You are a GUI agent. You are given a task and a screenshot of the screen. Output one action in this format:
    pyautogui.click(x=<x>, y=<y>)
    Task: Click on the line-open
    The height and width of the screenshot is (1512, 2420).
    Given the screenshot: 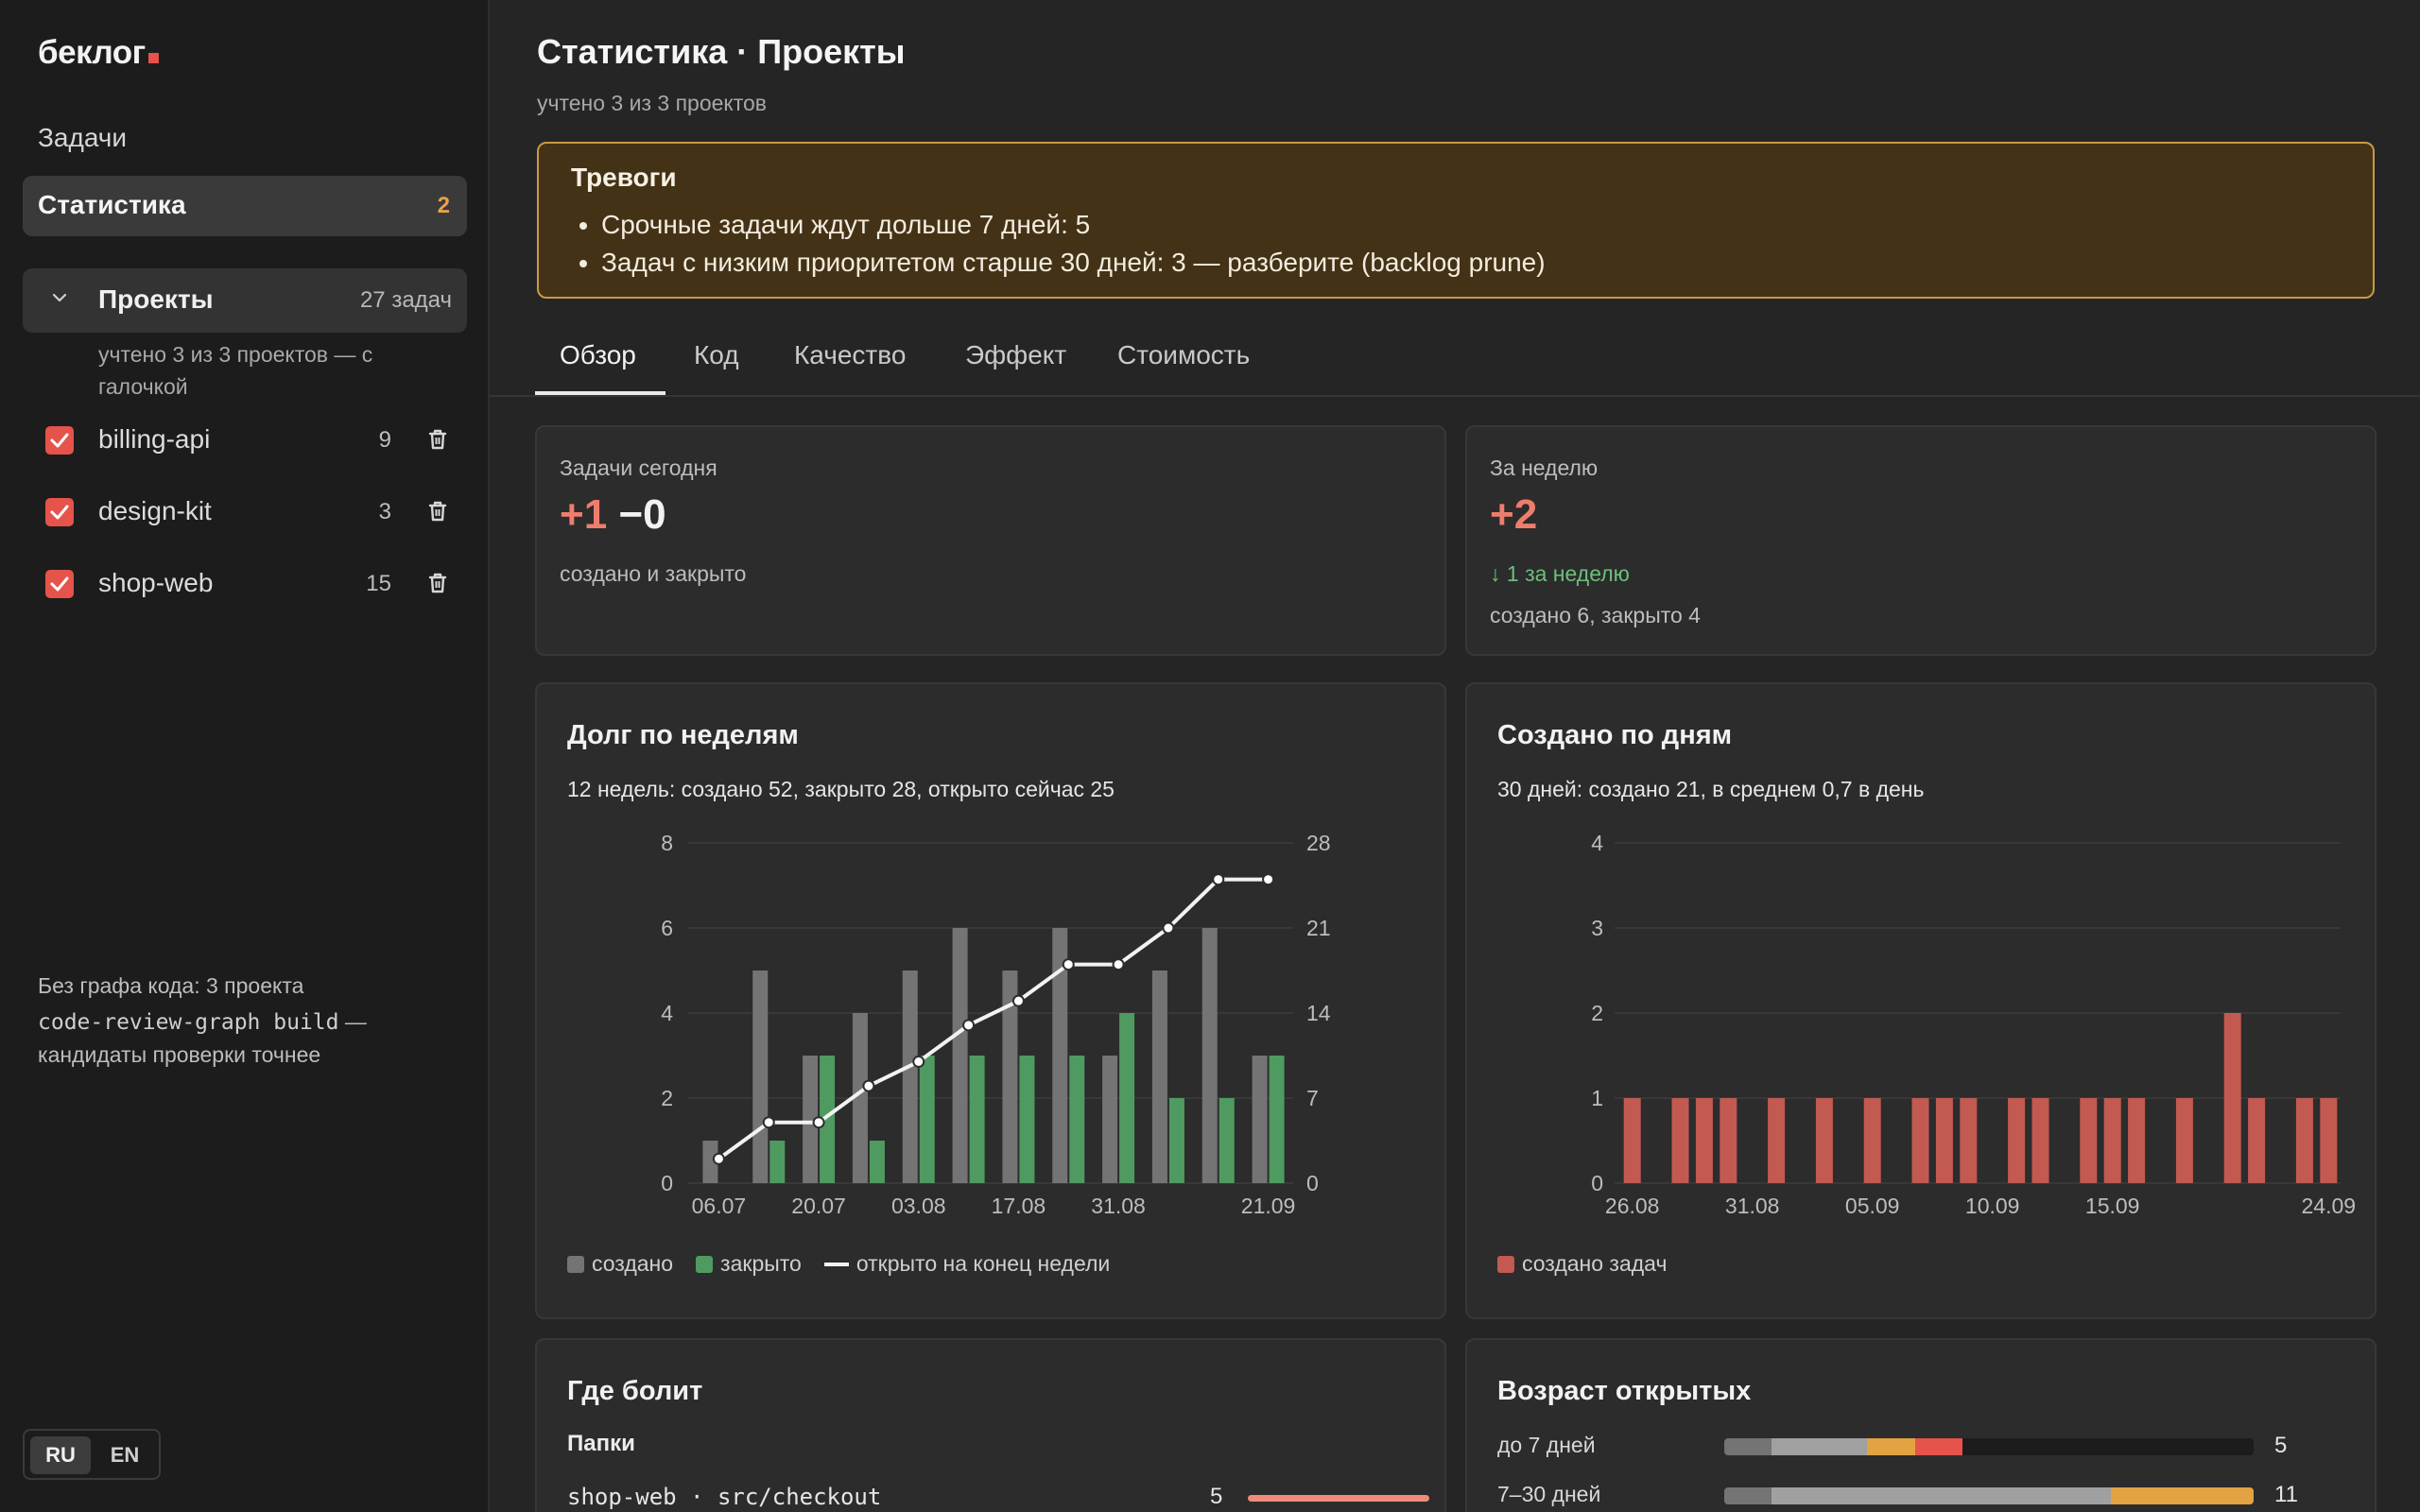 What is the action you would take?
    pyautogui.click(x=993, y=1018)
    